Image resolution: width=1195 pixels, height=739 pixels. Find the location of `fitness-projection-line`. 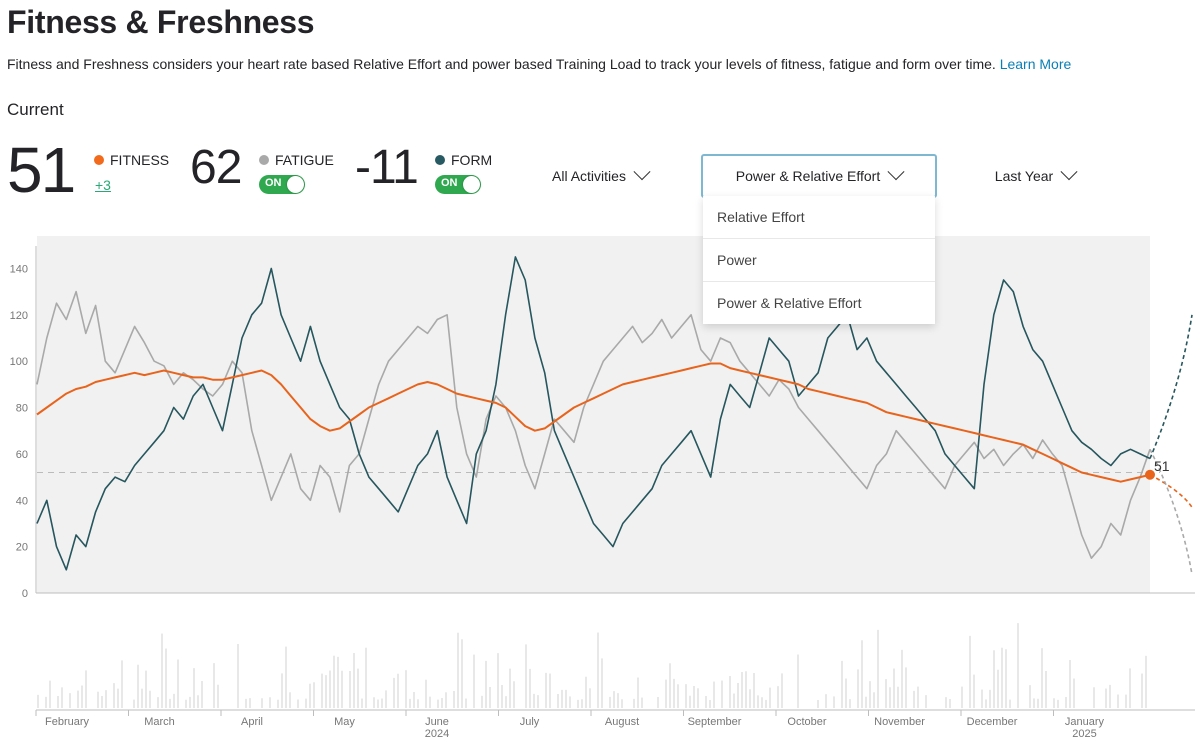

fitness-projection-line is located at coordinates (1171, 491).